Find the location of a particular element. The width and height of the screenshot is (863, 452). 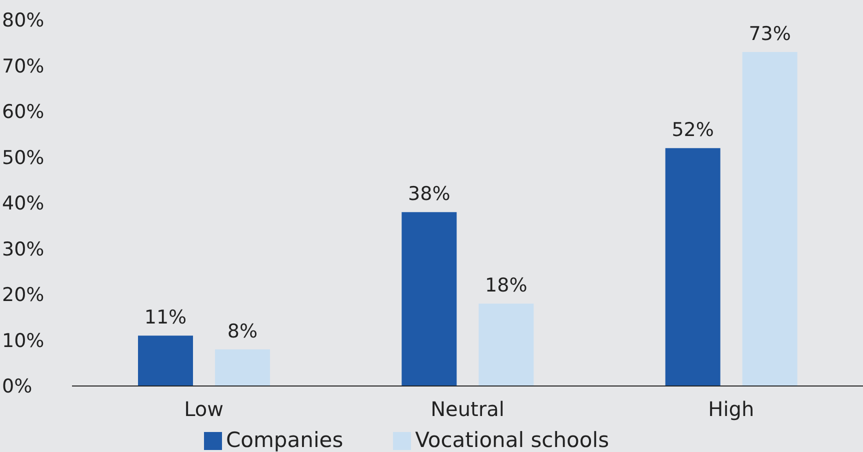

y-tick-label: 70% is located at coordinates (23, 66).